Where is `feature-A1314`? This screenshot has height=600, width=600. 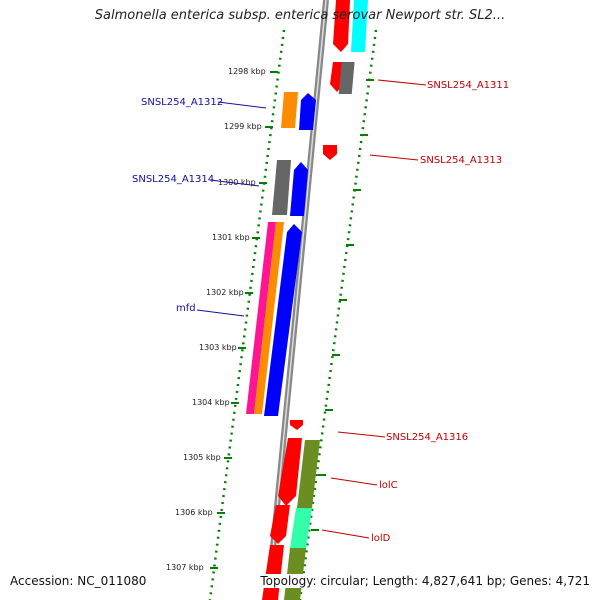 feature-A1314 is located at coordinates (290, 188).